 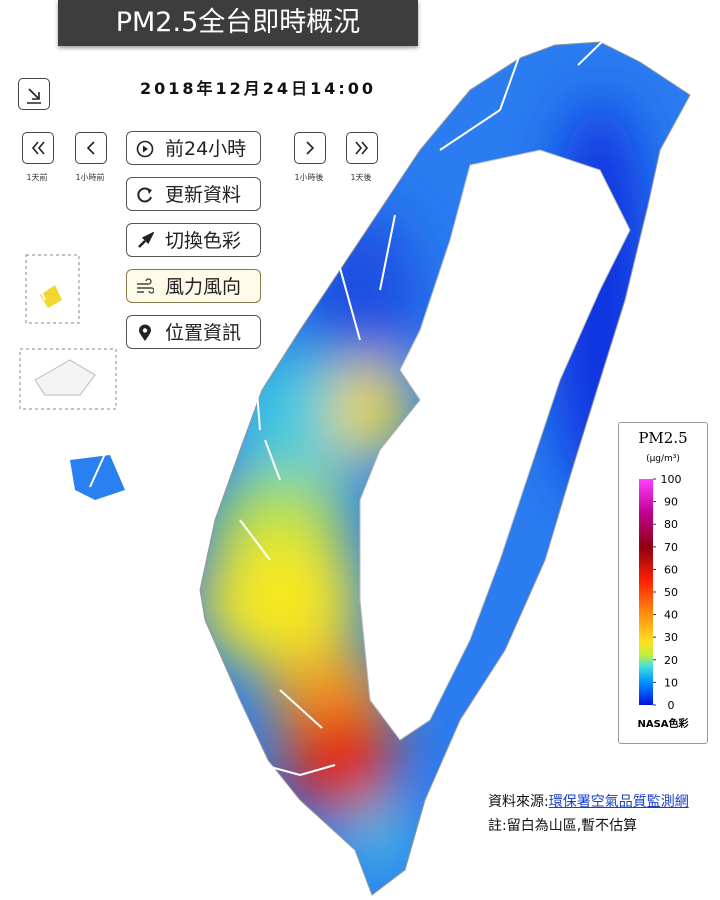 I want to click on menu-button: 位置資訊, so click(x=193, y=332).